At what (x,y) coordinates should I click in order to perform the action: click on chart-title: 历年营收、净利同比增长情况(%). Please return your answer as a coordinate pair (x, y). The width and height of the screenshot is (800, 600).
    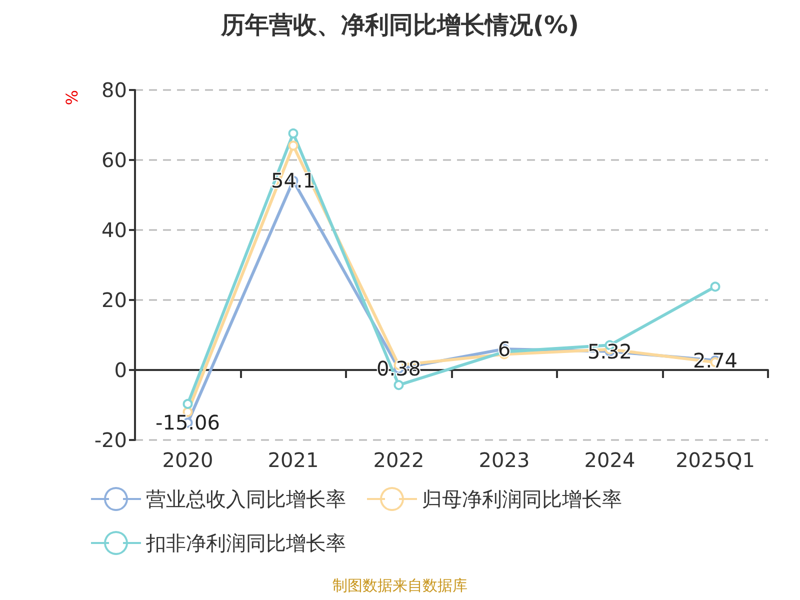
    Looking at the image, I should click on (399, 25).